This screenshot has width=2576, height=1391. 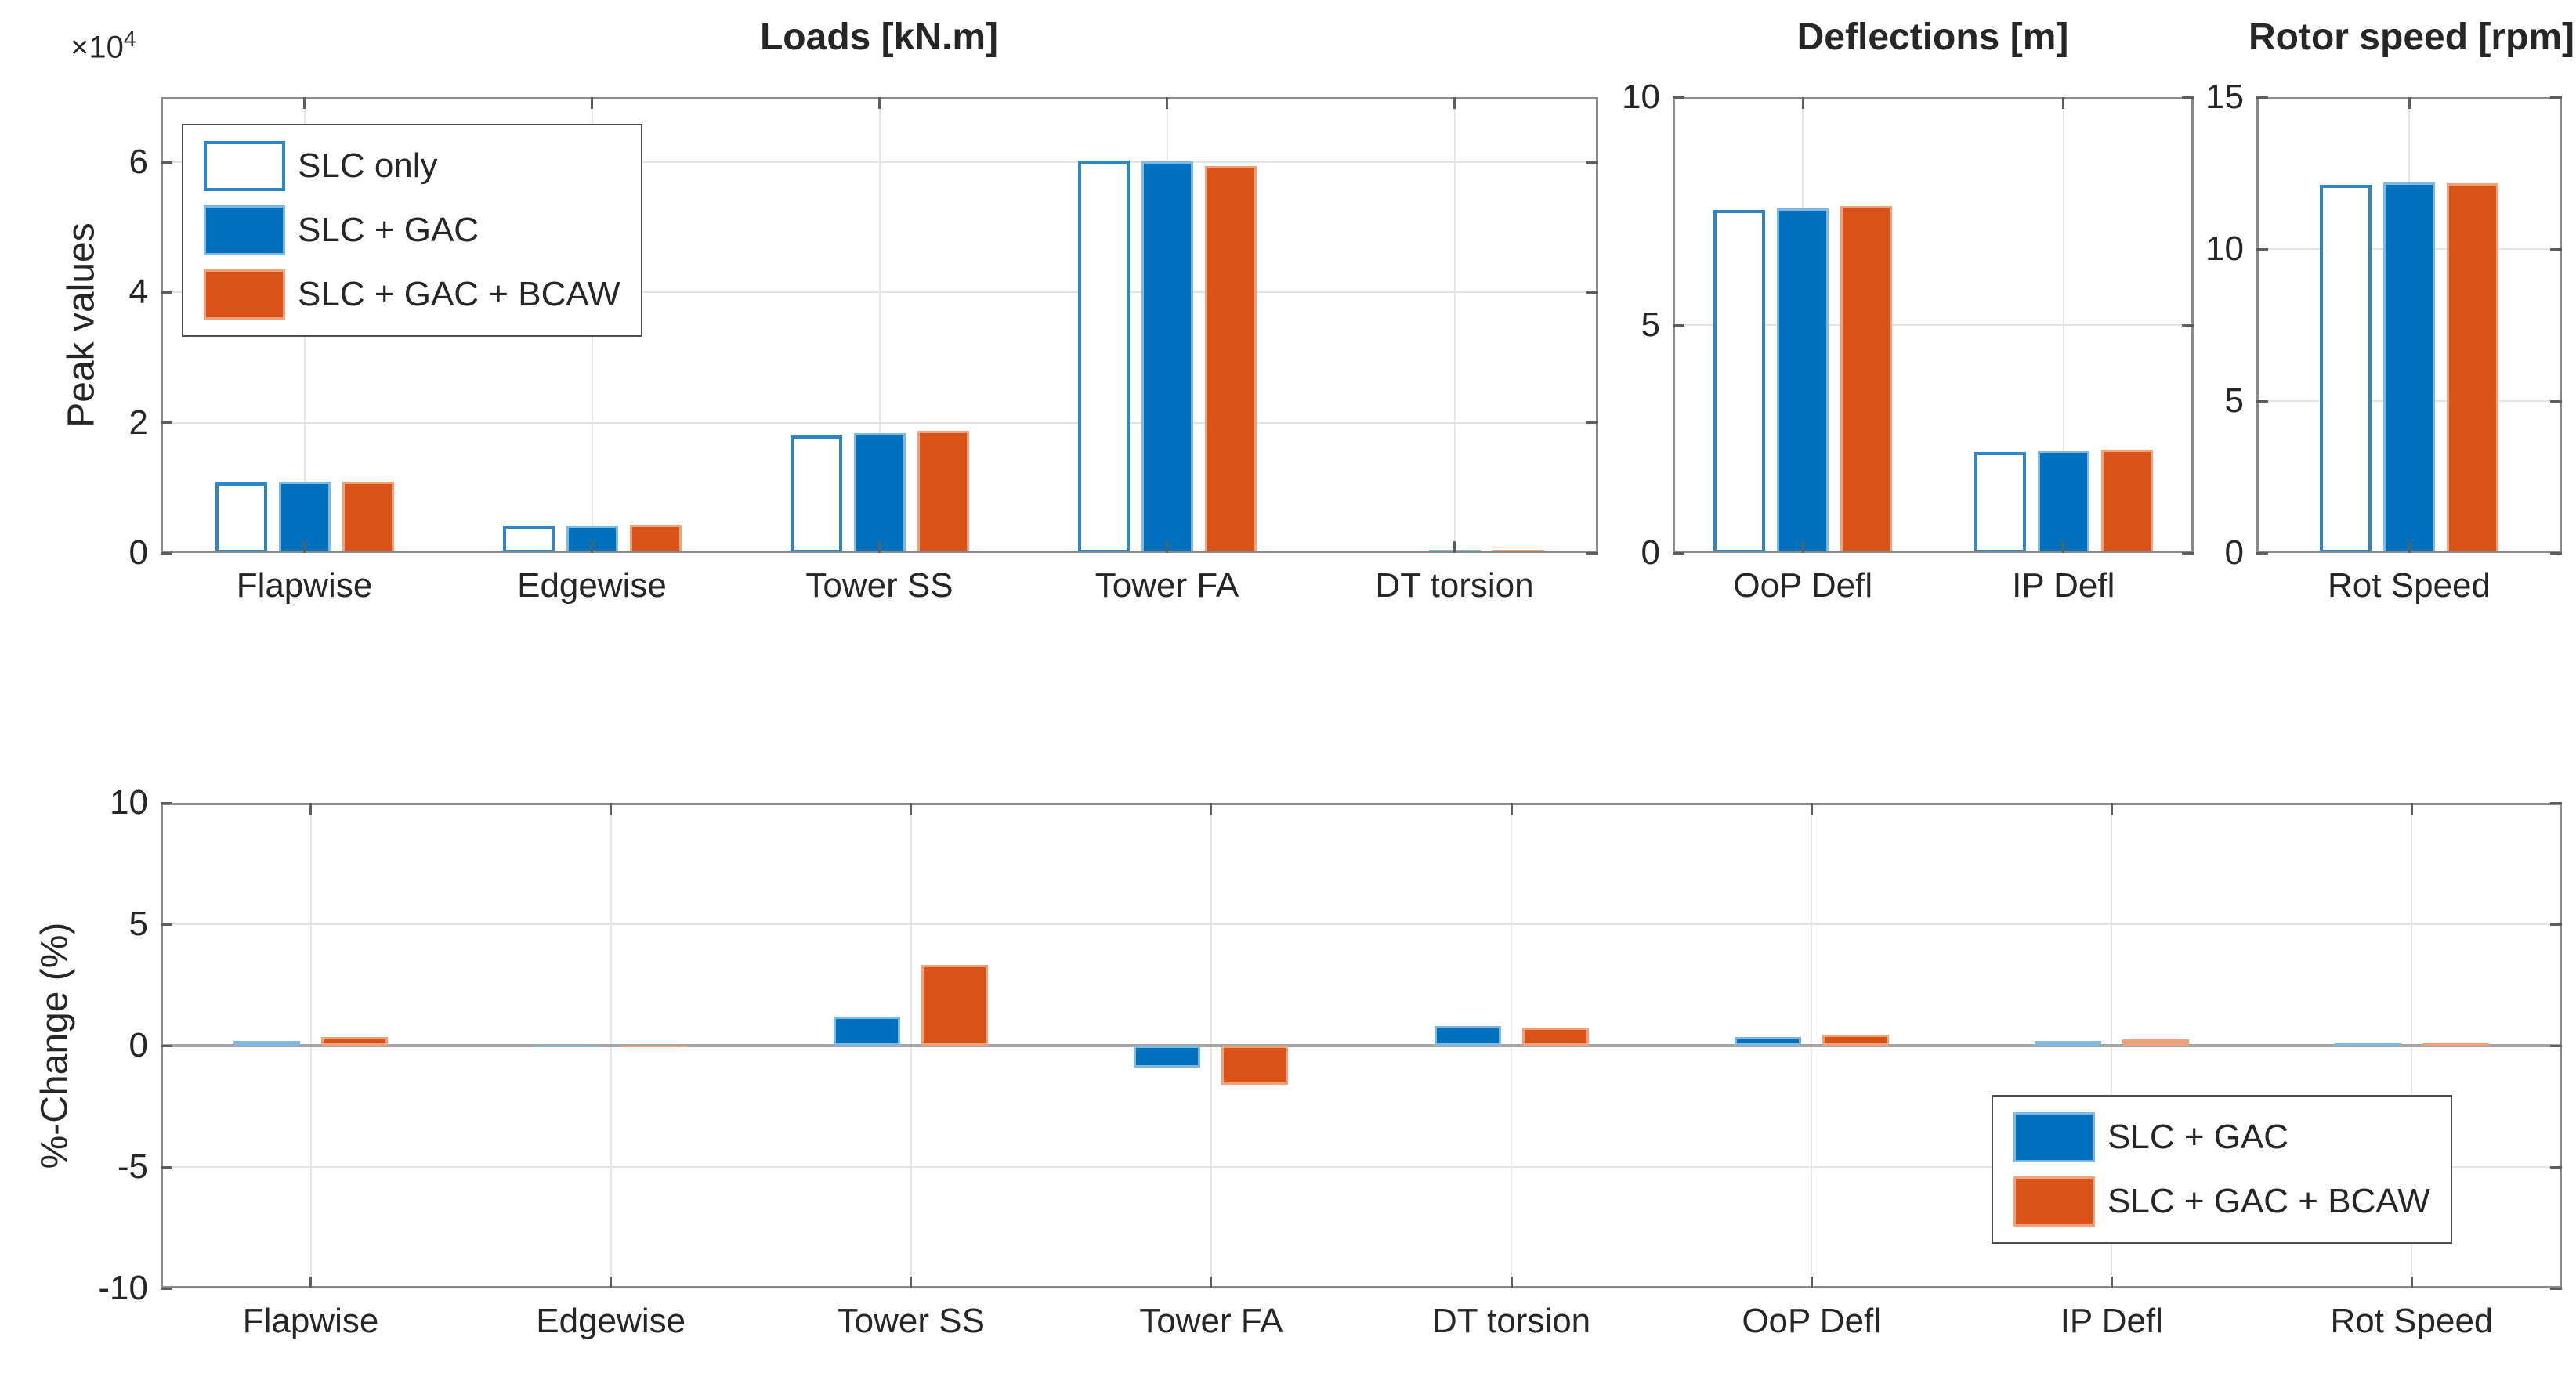 I want to click on rotor-speed-chart: 0 5 10 15 Rot Speed, so click(x=2383, y=341).